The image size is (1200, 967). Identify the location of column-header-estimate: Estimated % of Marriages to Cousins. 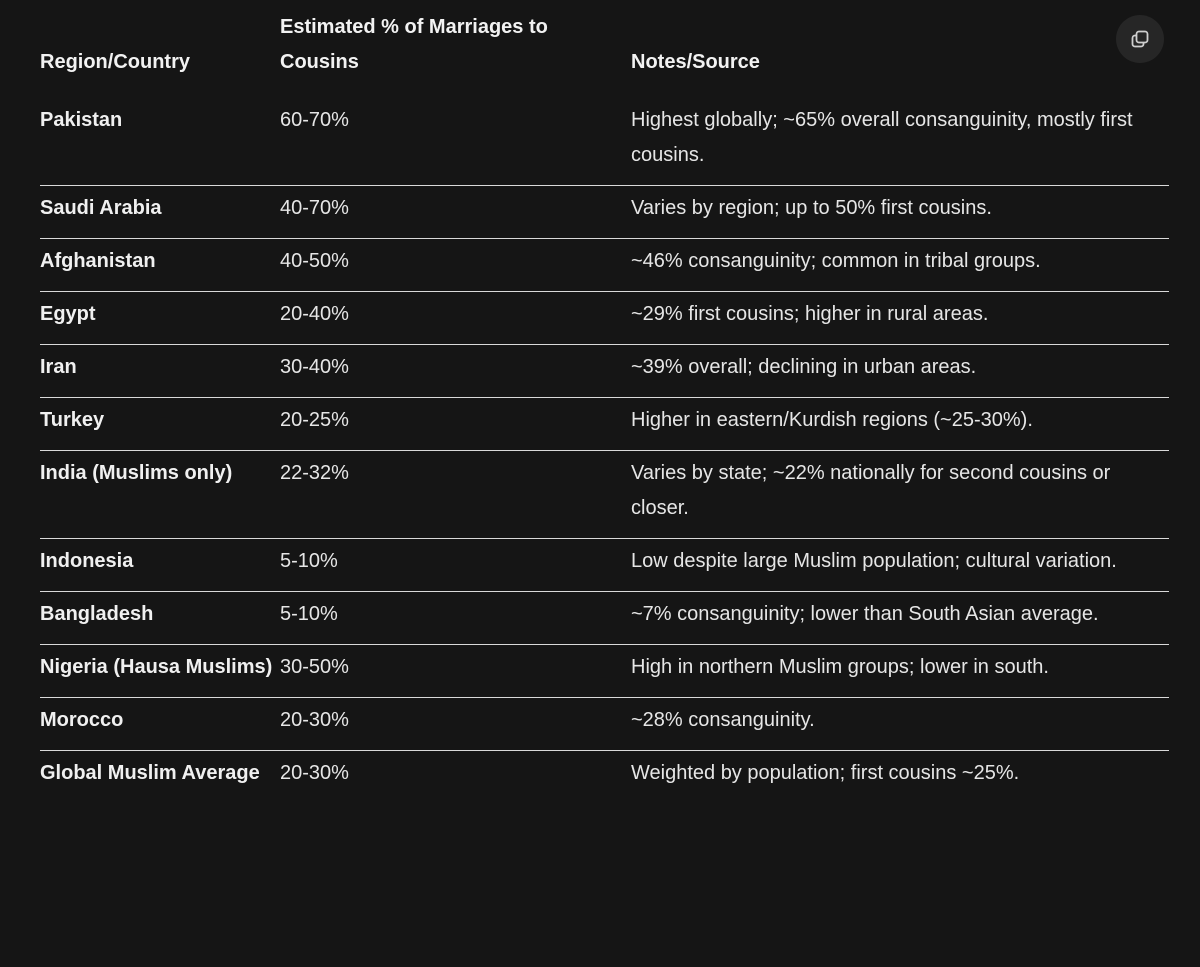
(414, 44).